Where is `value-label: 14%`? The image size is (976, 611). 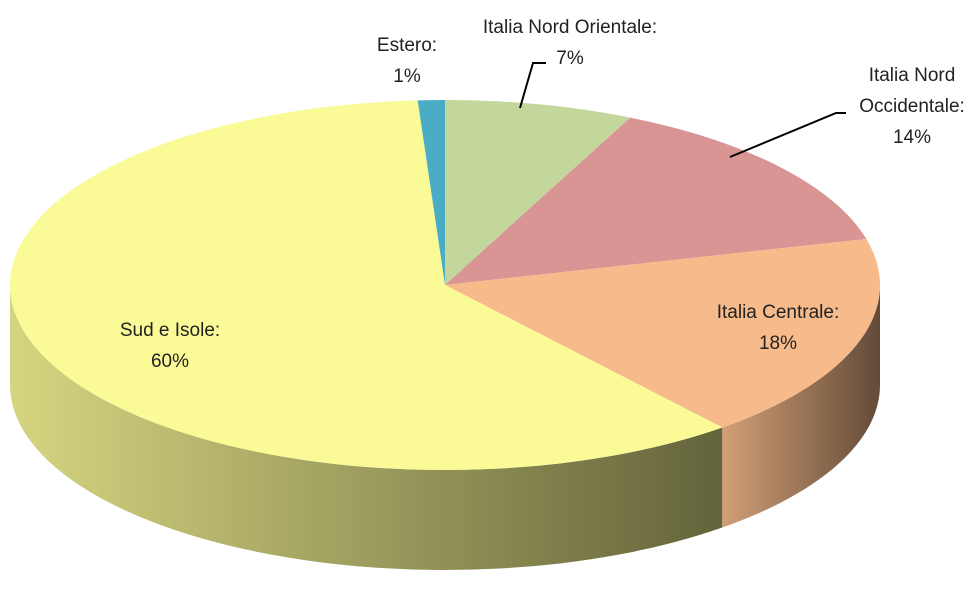
value-label: 14% is located at coordinates (912, 137).